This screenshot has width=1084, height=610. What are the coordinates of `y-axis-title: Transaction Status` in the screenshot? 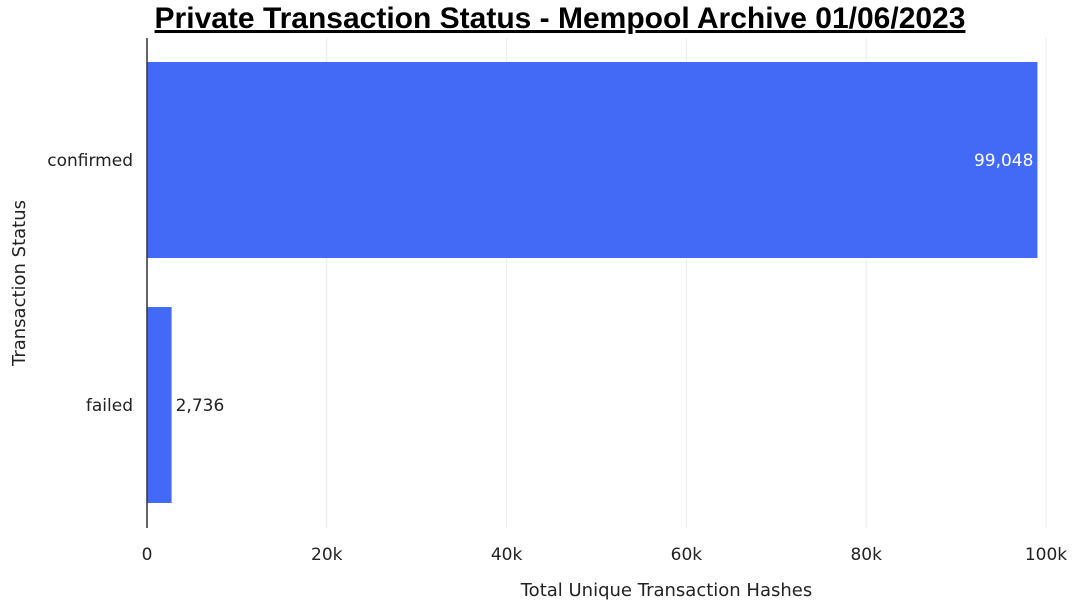 It's located at (19, 283).